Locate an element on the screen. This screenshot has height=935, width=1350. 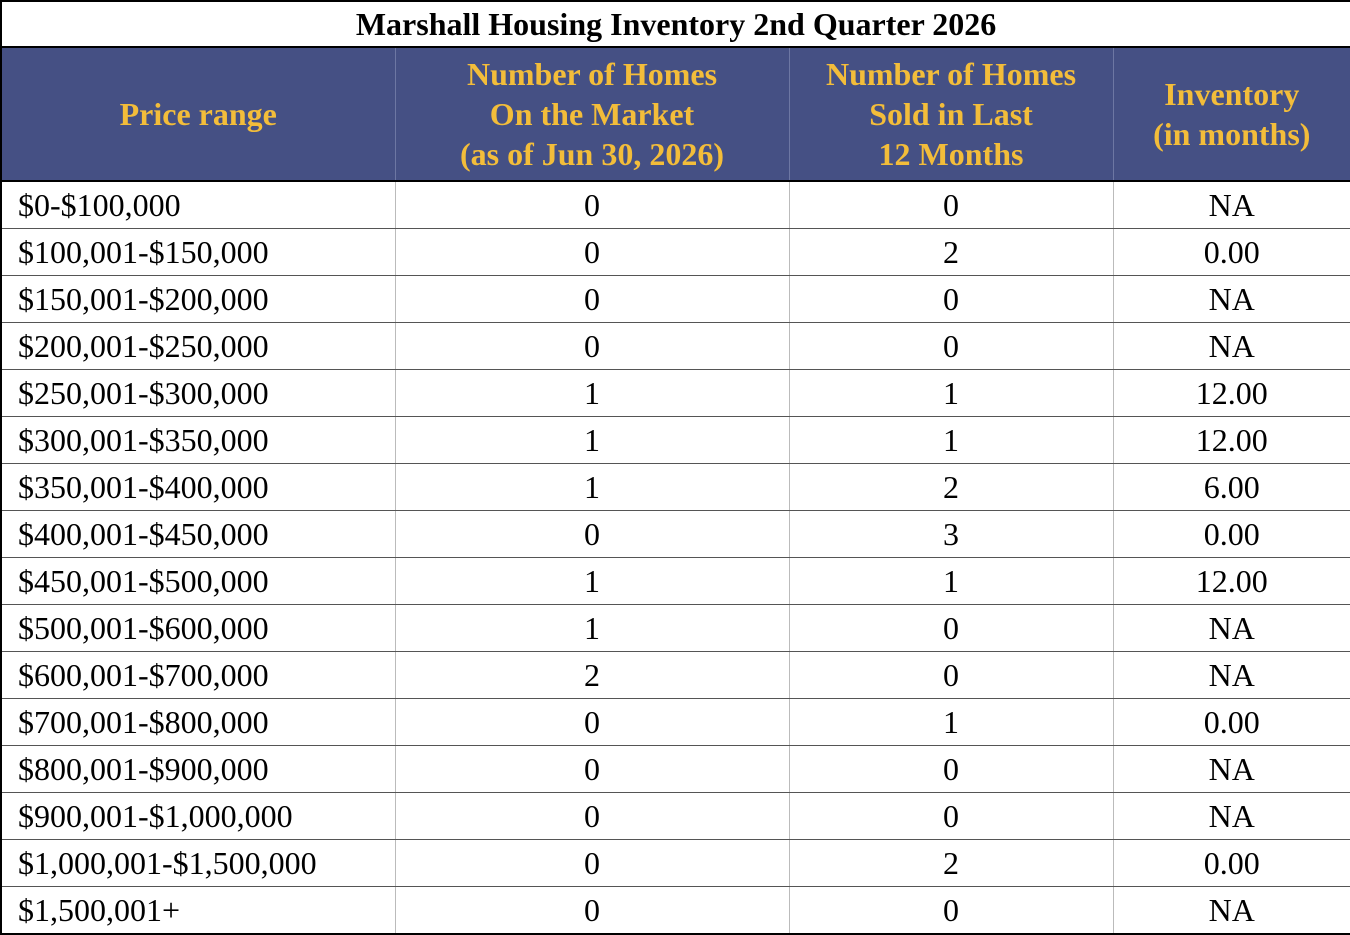
table-row: $250,001-$300,000 1 1 12.00 is located at coordinates (675, 393).